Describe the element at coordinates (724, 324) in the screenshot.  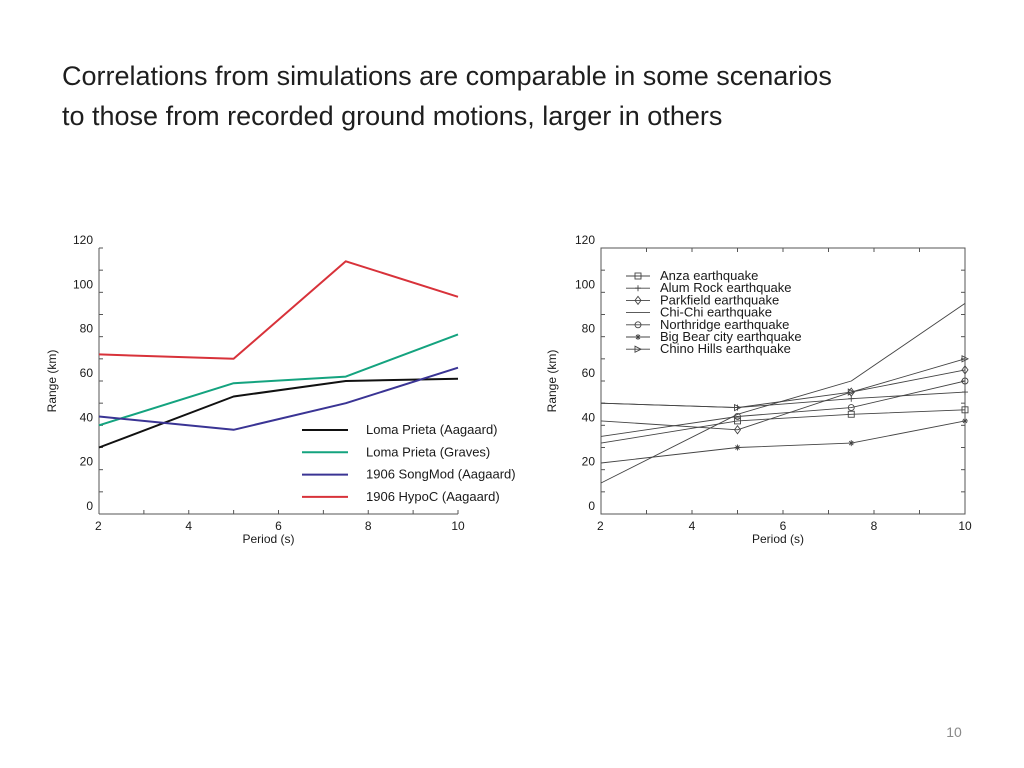
I see `legend-entry: Northridge earthquake` at that location.